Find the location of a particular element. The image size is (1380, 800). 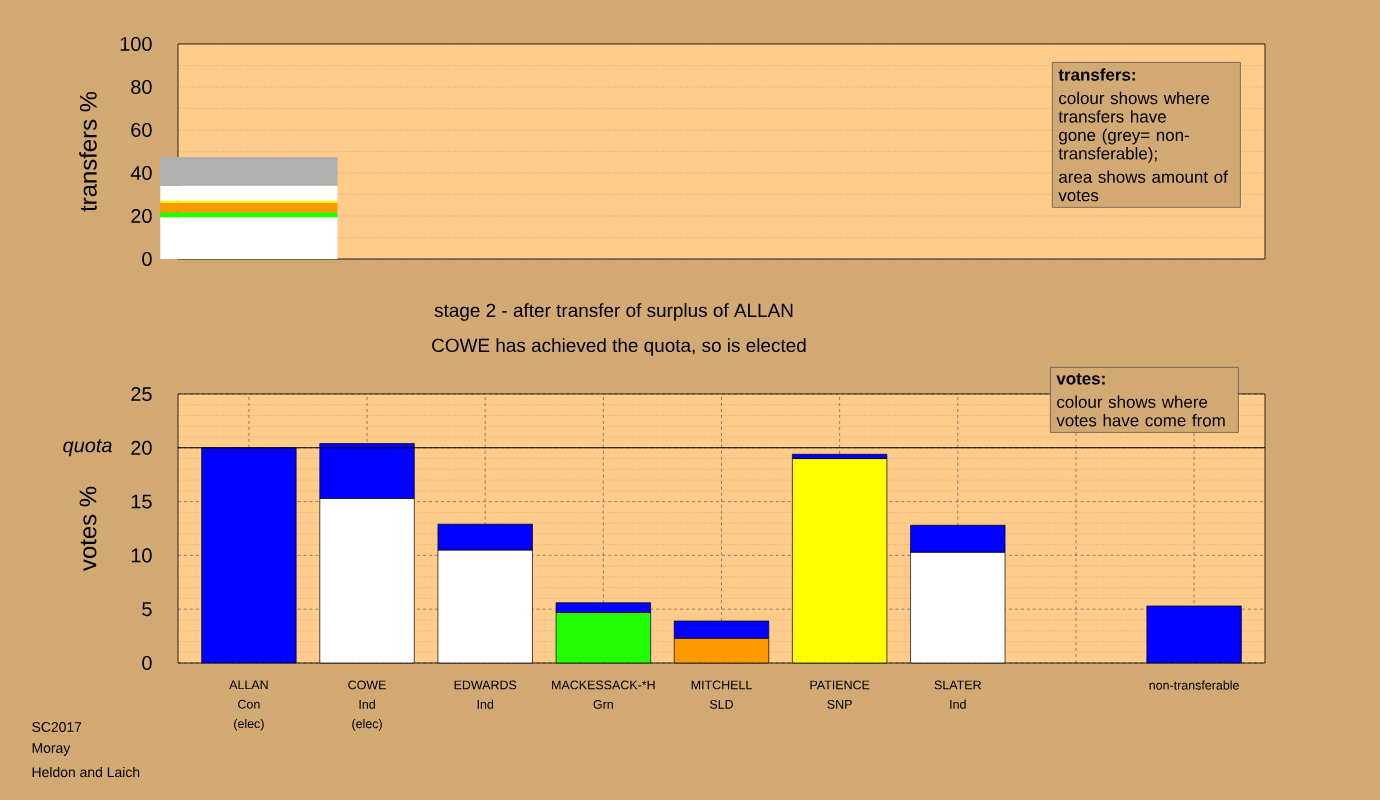

x-tick-label: EDWARDS Ind is located at coordinates (485, 694).